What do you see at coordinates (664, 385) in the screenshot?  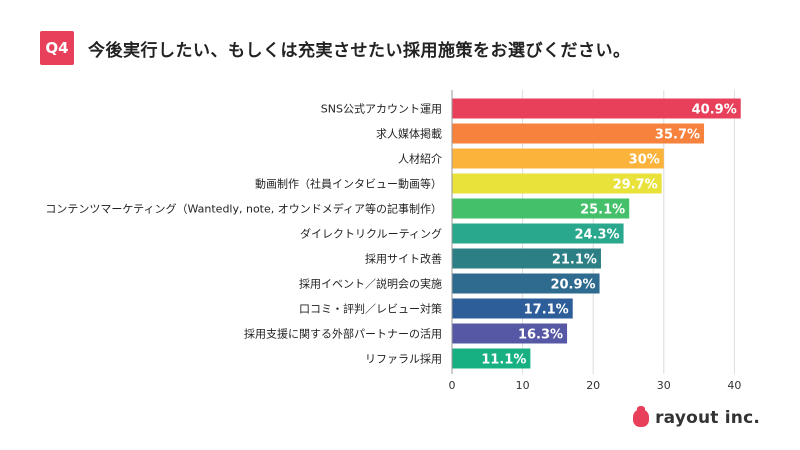 I see `x-tick-label: 30` at bounding box center [664, 385].